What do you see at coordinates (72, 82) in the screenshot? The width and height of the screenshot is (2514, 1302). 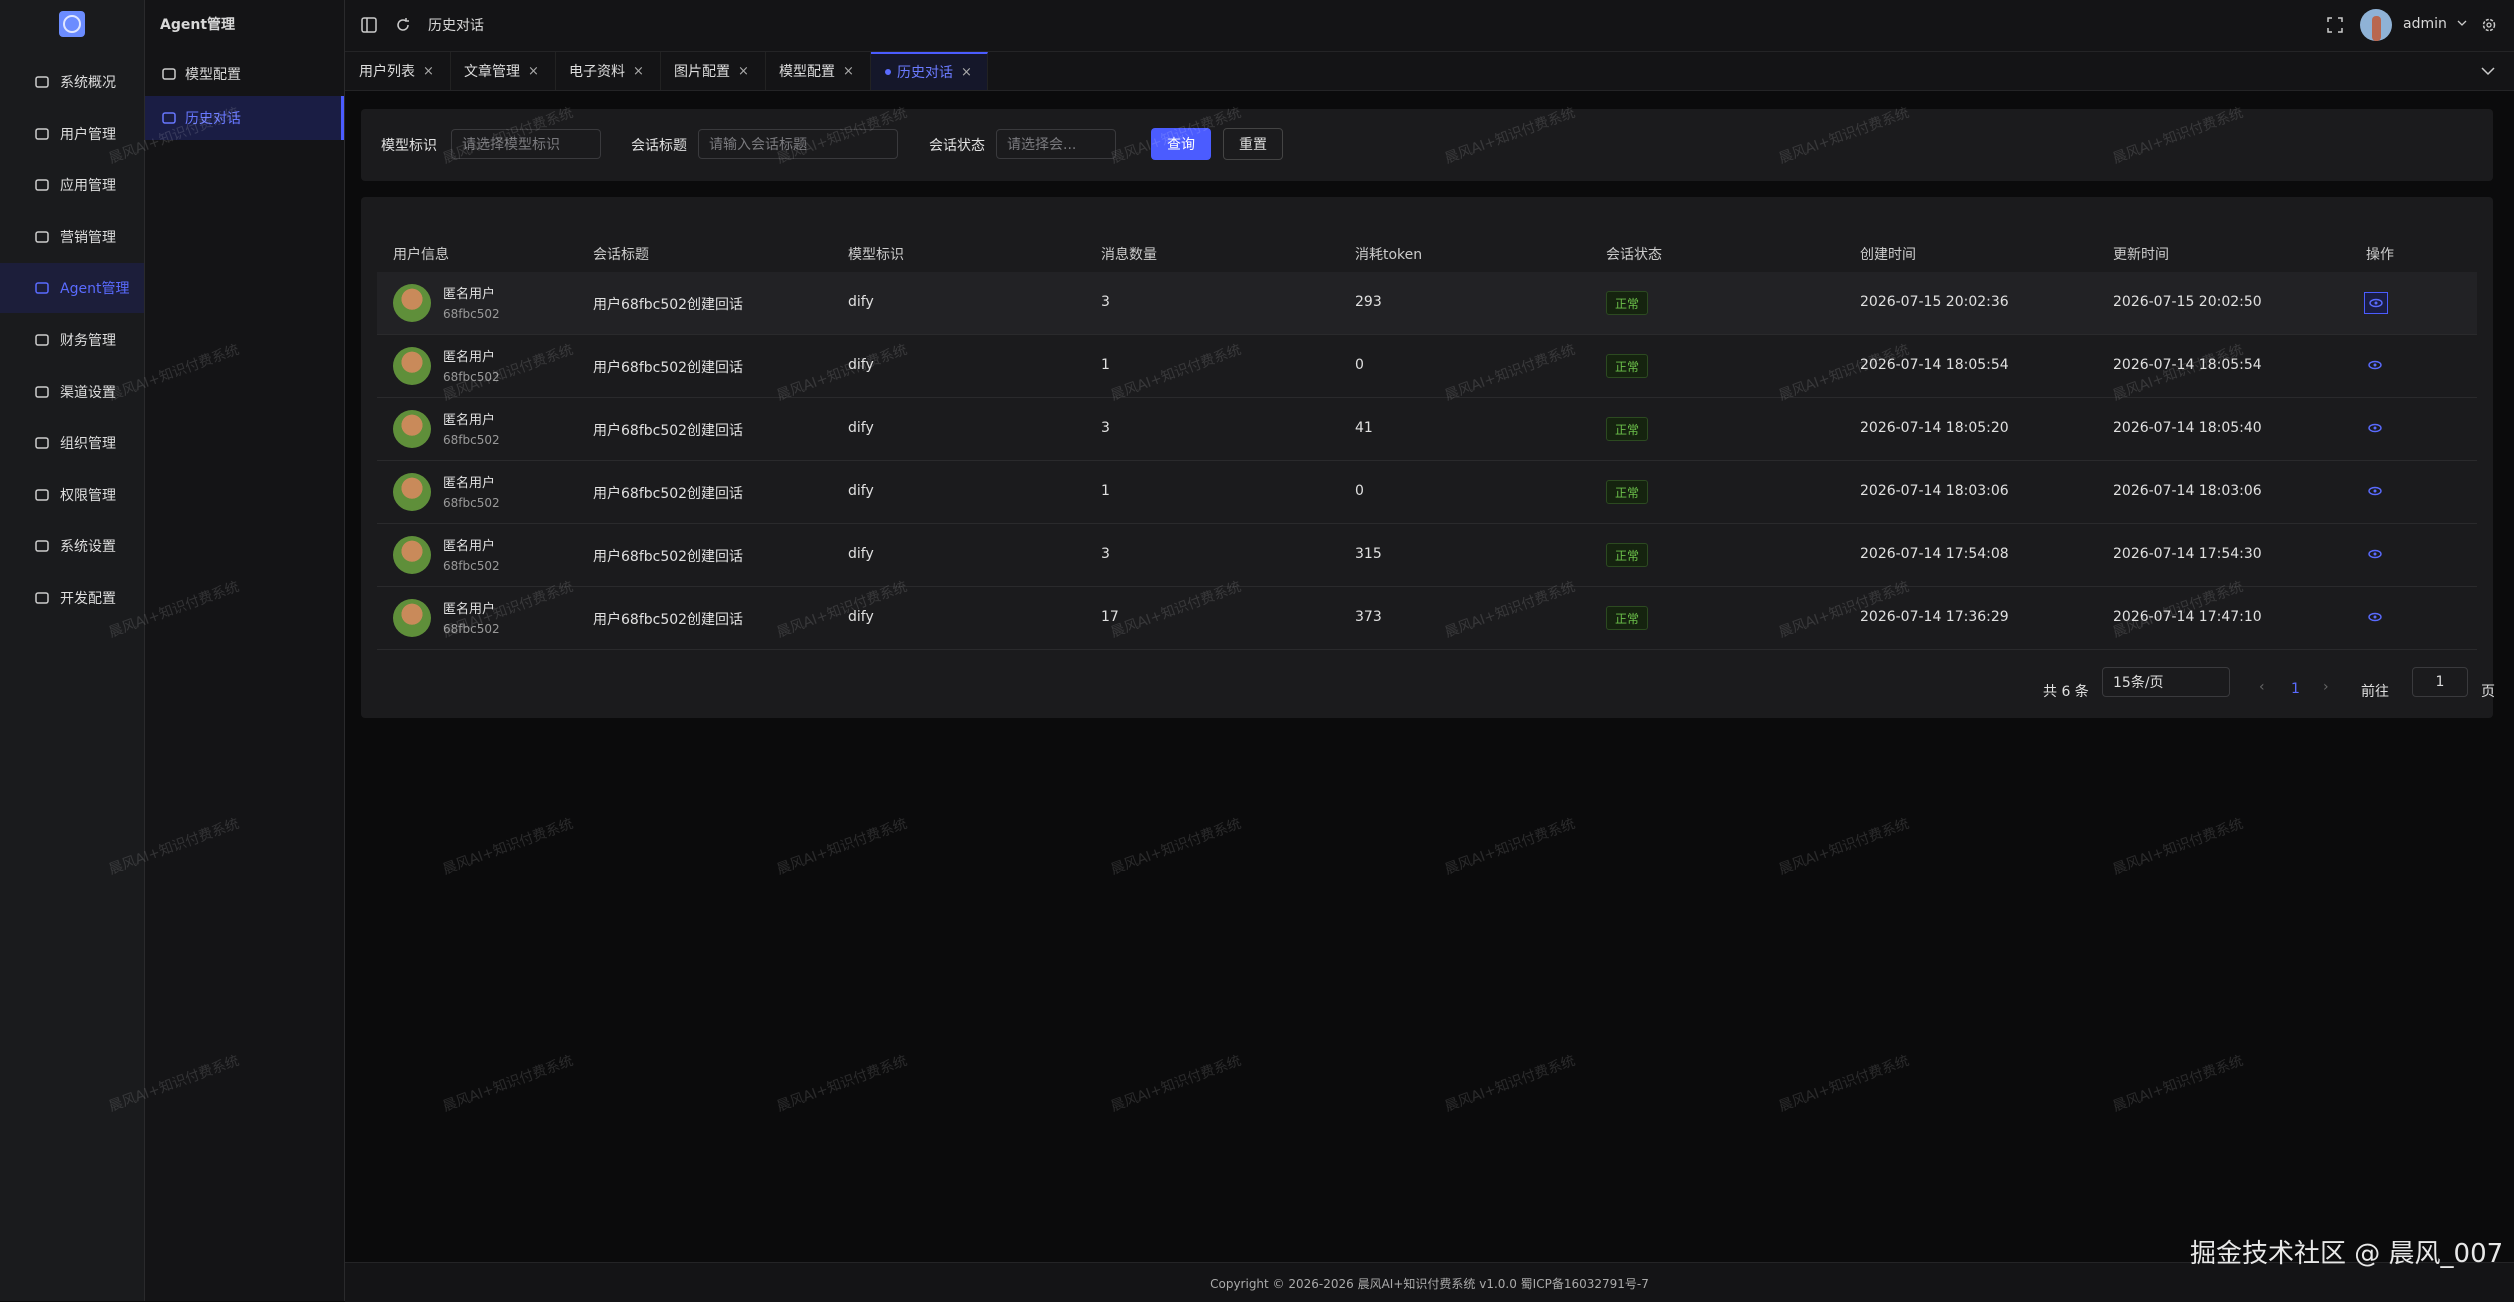 I see `menu-item: 系统概况` at bounding box center [72, 82].